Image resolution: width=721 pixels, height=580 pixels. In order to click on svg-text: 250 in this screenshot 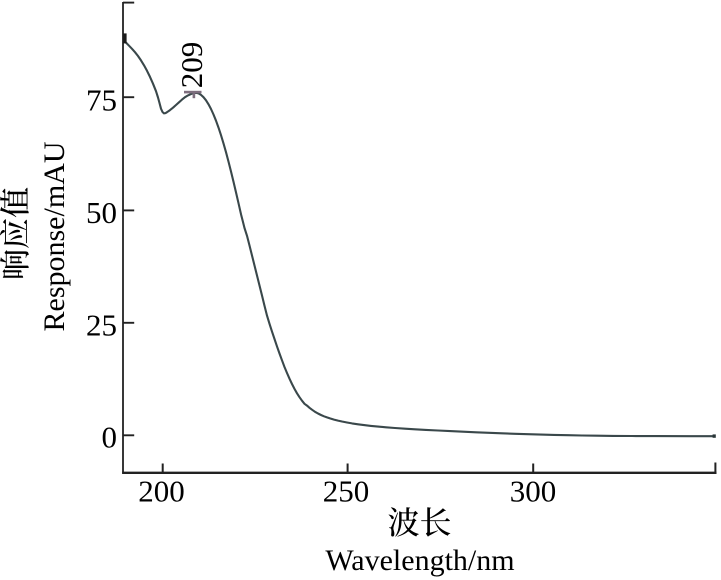, I will do `click(346, 491)`.